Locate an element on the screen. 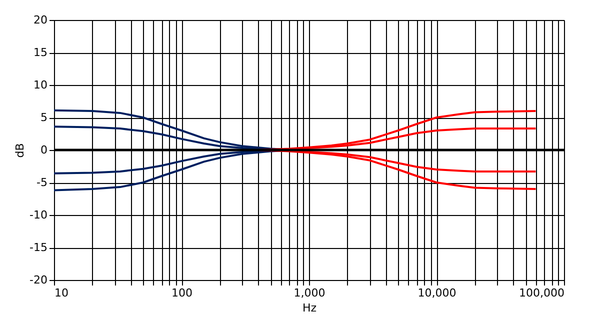 This screenshot has height=331, width=609. x-axis-title: Hz is located at coordinates (309, 308).